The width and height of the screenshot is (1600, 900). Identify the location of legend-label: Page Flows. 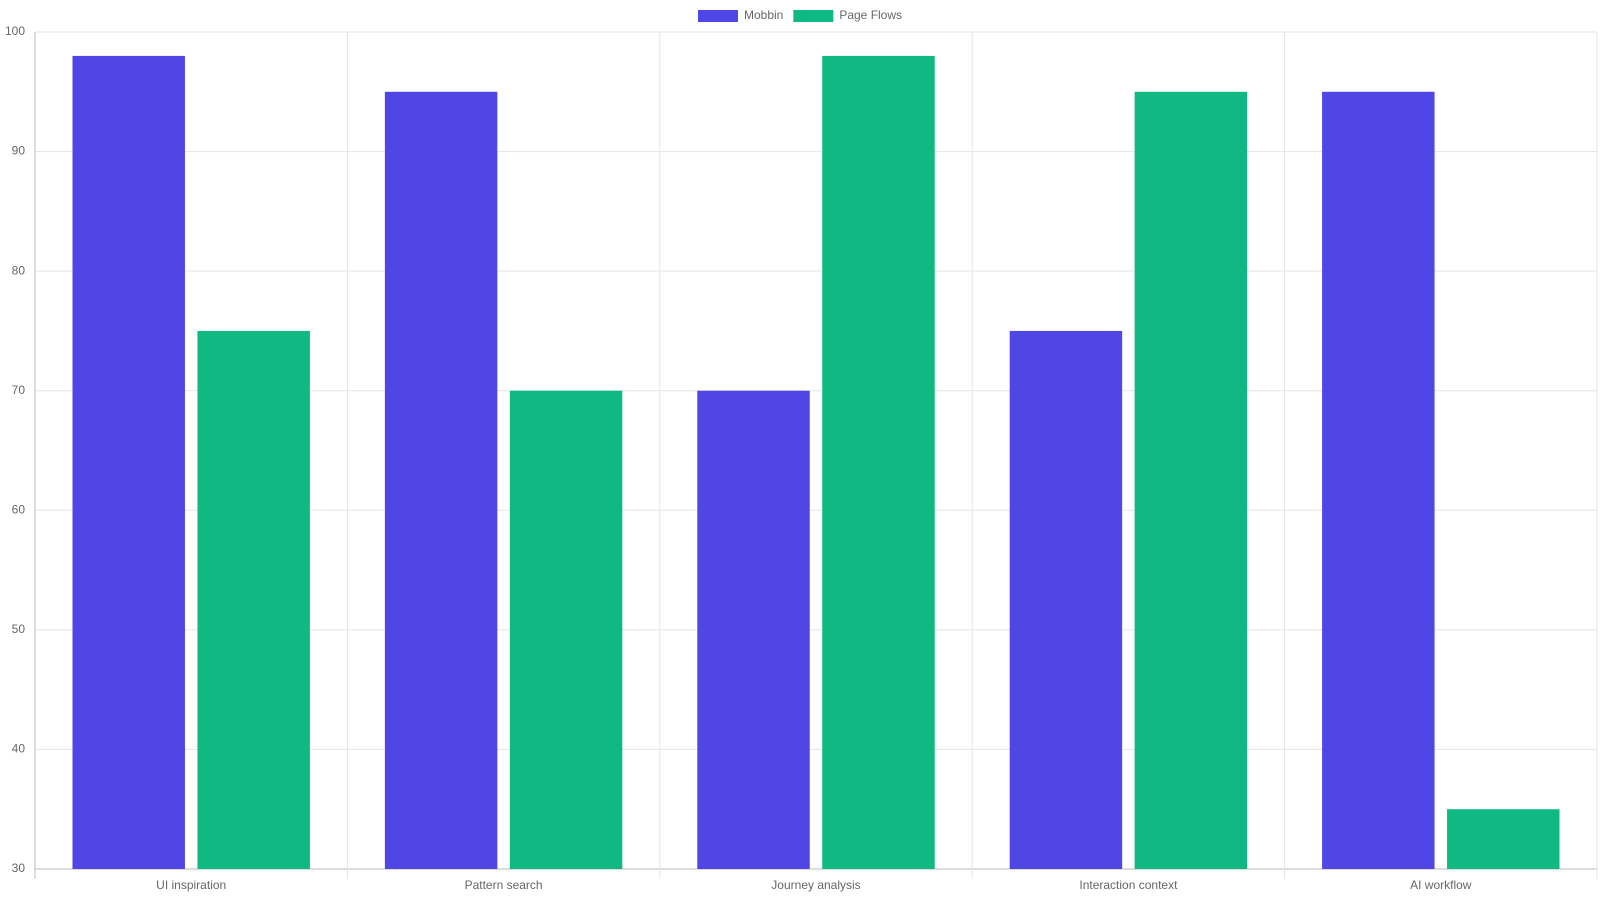
(870, 15).